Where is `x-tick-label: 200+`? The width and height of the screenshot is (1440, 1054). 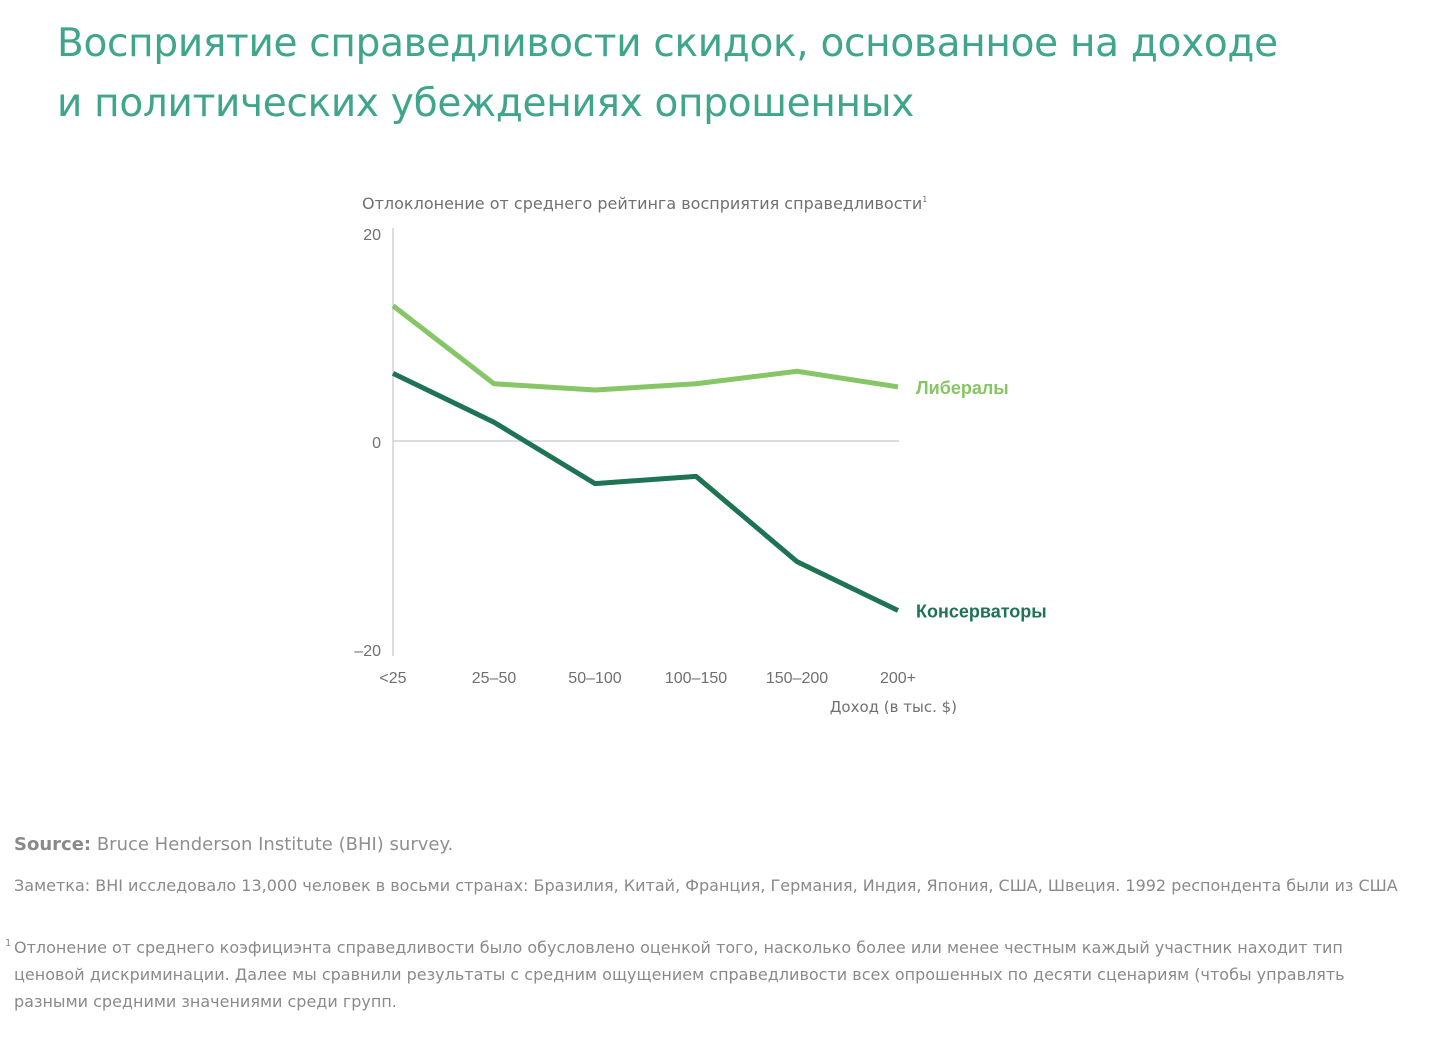 x-tick-label: 200+ is located at coordinates (898, 678).